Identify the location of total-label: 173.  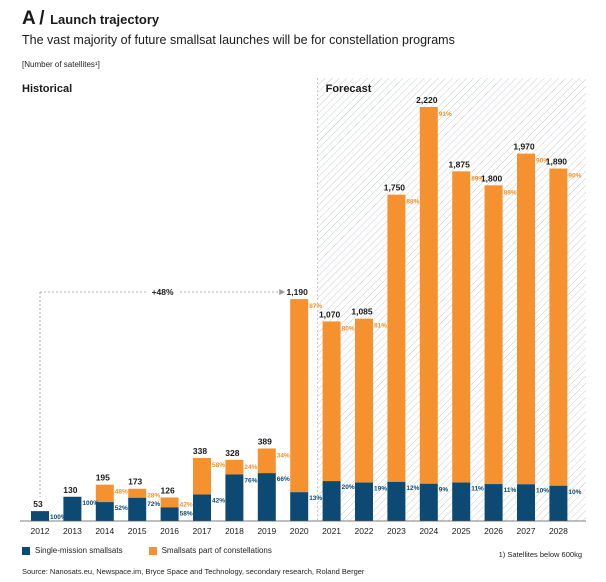
(135, 482).